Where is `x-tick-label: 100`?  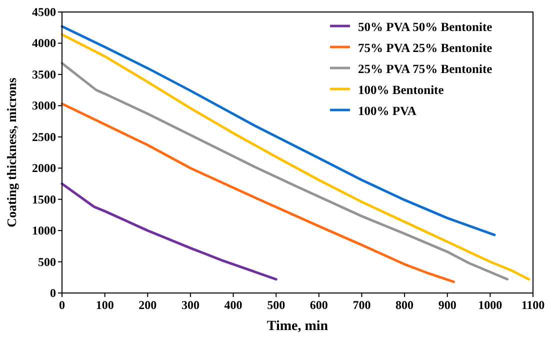
x-tick-label: 100 is located at coordinates (105, 305).